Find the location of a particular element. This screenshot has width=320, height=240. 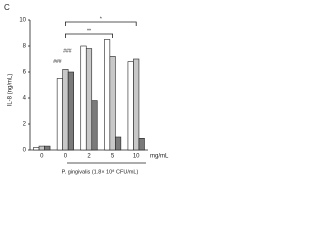

y-tick-label: 8 is located at coordinates (25, 47).